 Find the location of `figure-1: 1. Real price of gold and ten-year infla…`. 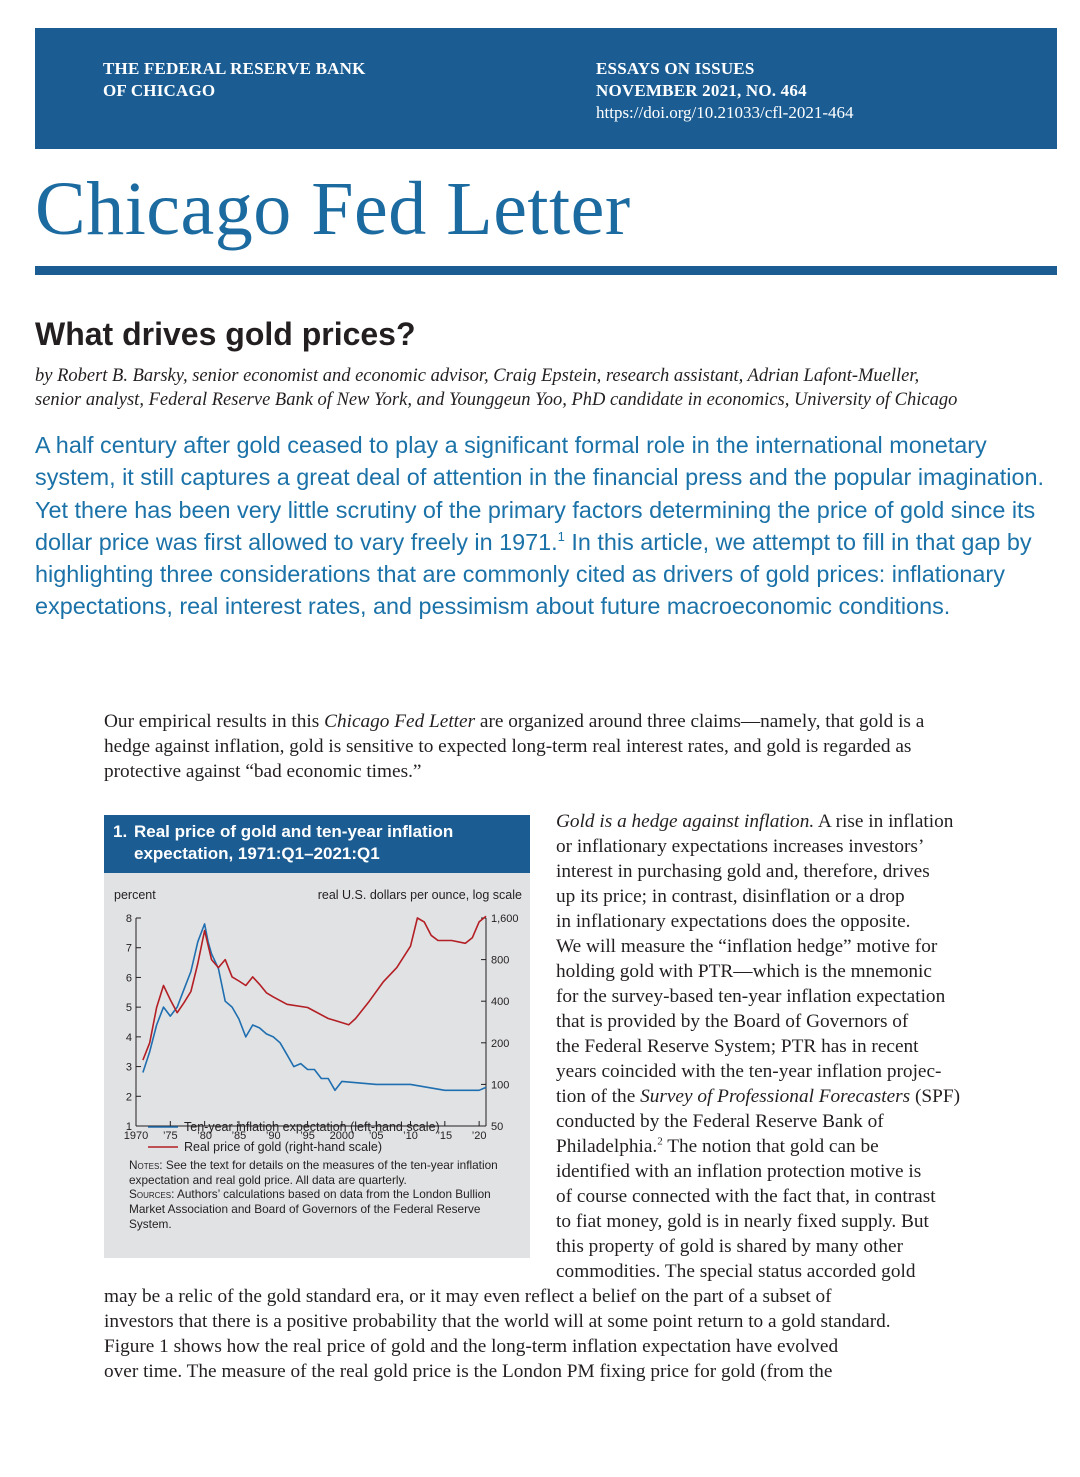

figure-1: 1. Real price of gold and ten-year infla… is located at coordinates (317, 1036).